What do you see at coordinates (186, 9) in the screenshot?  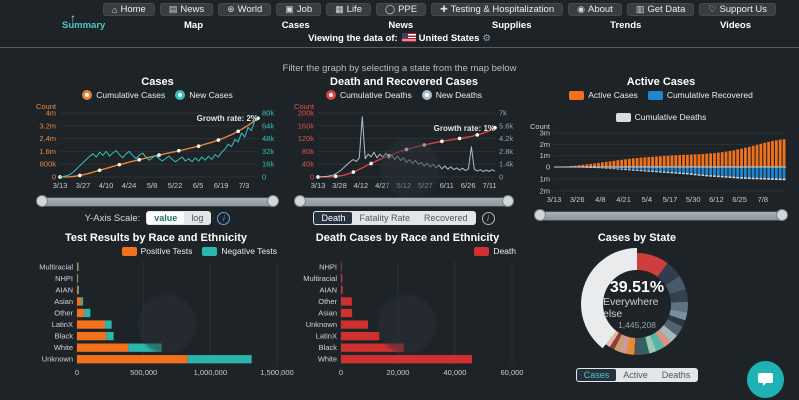 I see `nav-news-button: ▤ News` at bounding box center [186, 9].